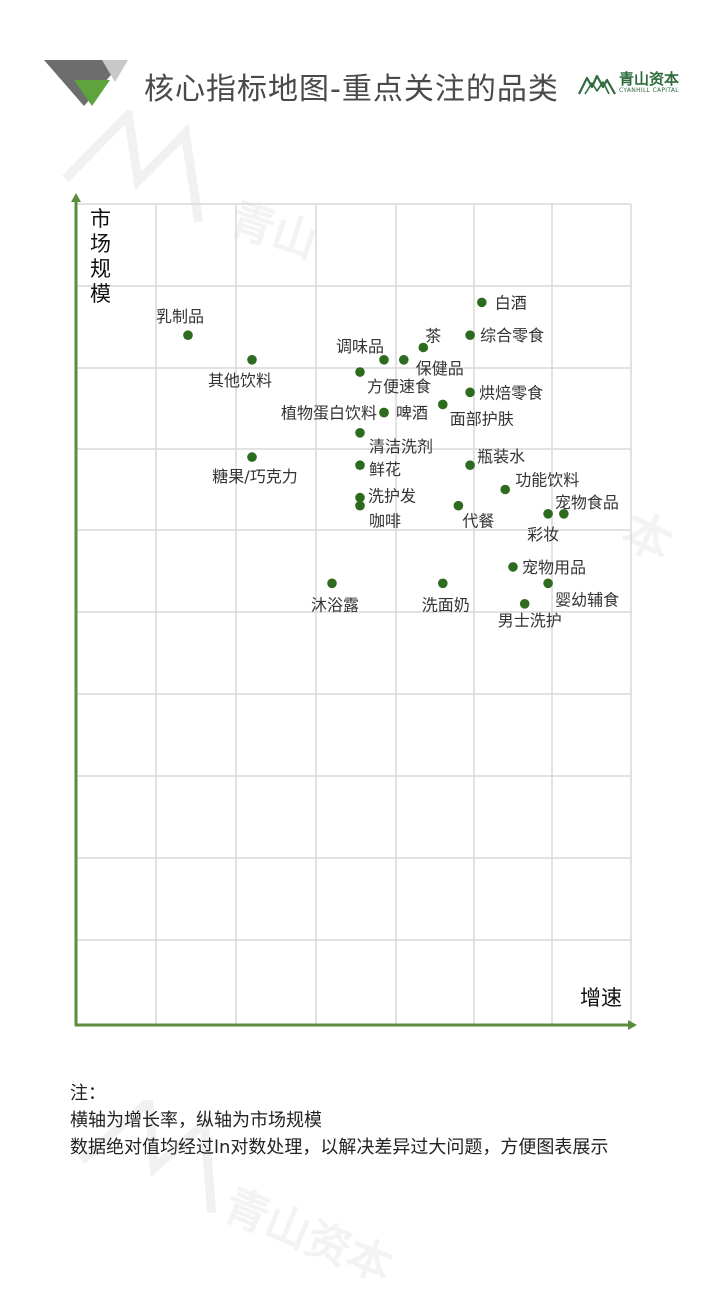  Describe the element at coordinates (401, 446) in the screenshot. I see `point-label: 清洁洗剂` at that location.